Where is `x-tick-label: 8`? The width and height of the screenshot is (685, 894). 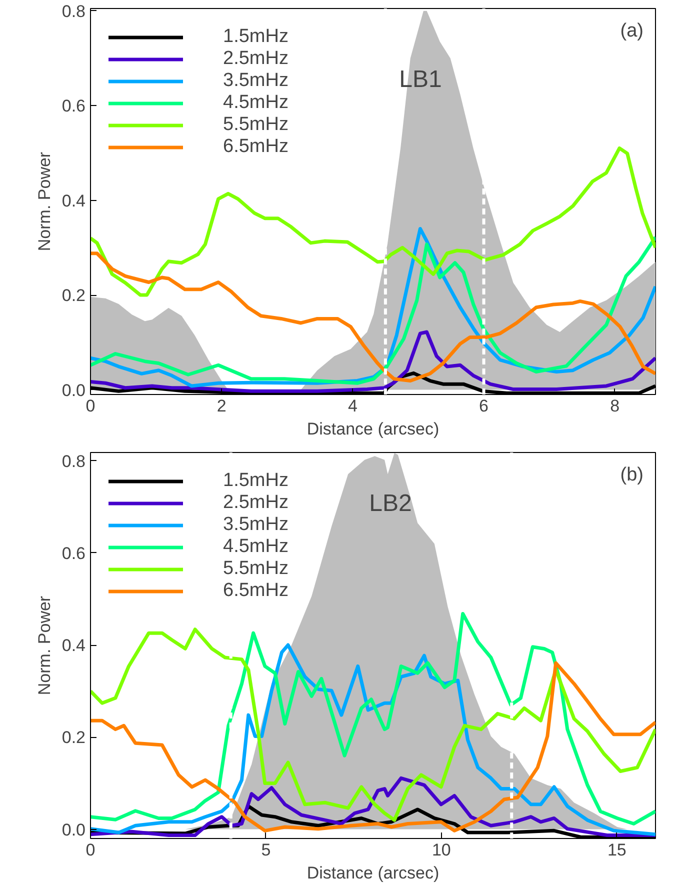 x-tick-label: 8 is located at coordinates (615, 406).